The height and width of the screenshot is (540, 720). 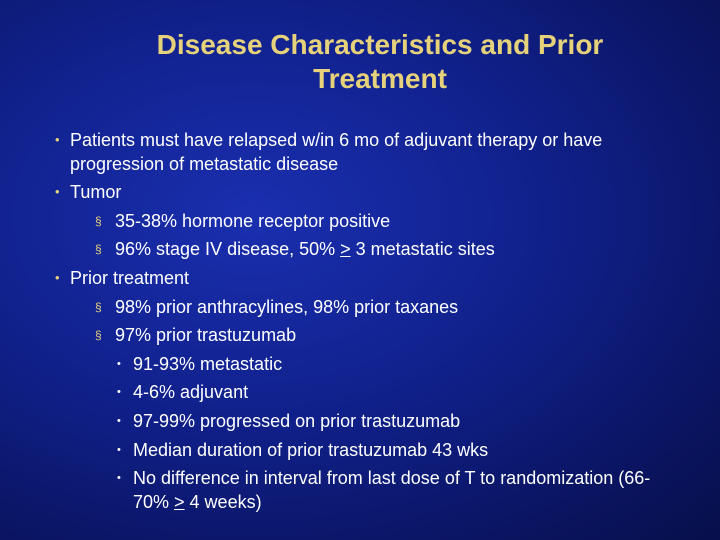 I want to click on bullet-item: § 35-38% hormone receptor positive, so click(x=385, y=221).